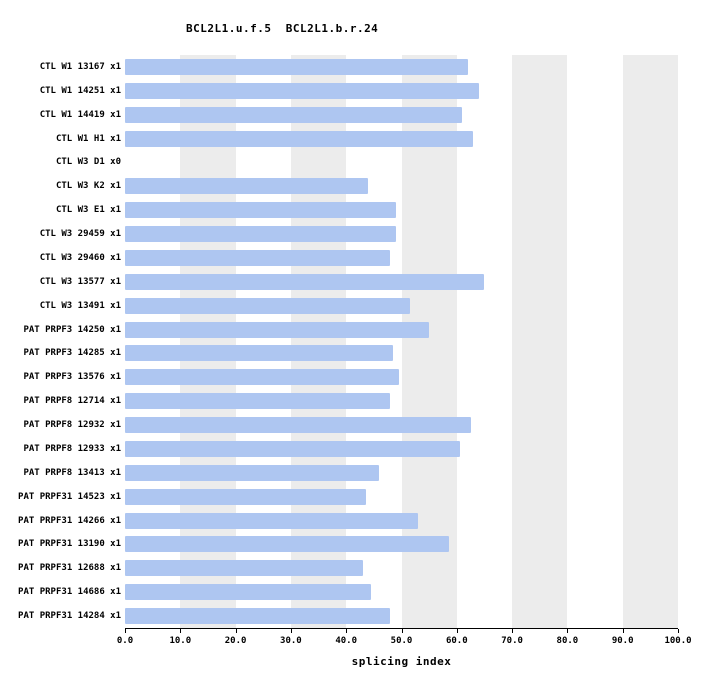  What do you see at coordinates (80, 305) in the screenshot?
I see `category-label: CTL W3 13491 x1` at bounding box center [80, 305].